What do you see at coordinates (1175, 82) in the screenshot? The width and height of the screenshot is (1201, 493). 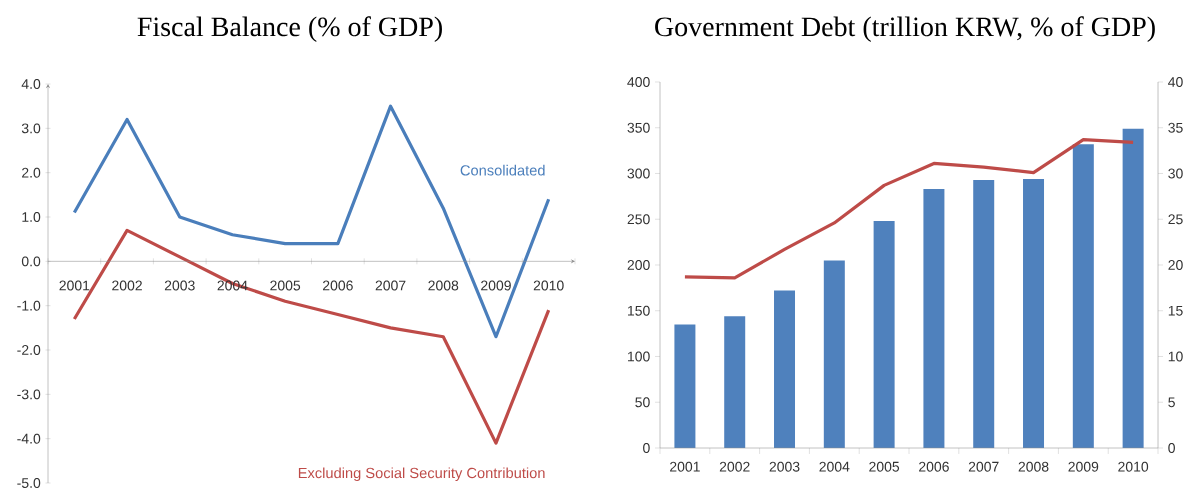 I see `y2-tick-label: 40` at bounding box center [1175, 82].